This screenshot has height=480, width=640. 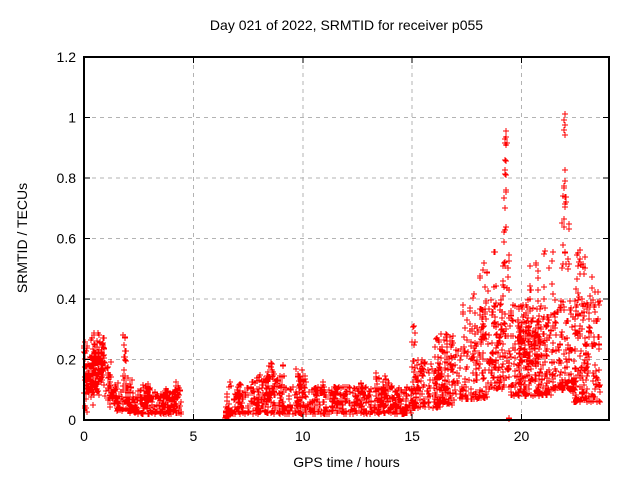 What do you see at coordinates (193, 436) in the screenshot?
I see `x-tick-label: 5` at bounding box center [193, 436].